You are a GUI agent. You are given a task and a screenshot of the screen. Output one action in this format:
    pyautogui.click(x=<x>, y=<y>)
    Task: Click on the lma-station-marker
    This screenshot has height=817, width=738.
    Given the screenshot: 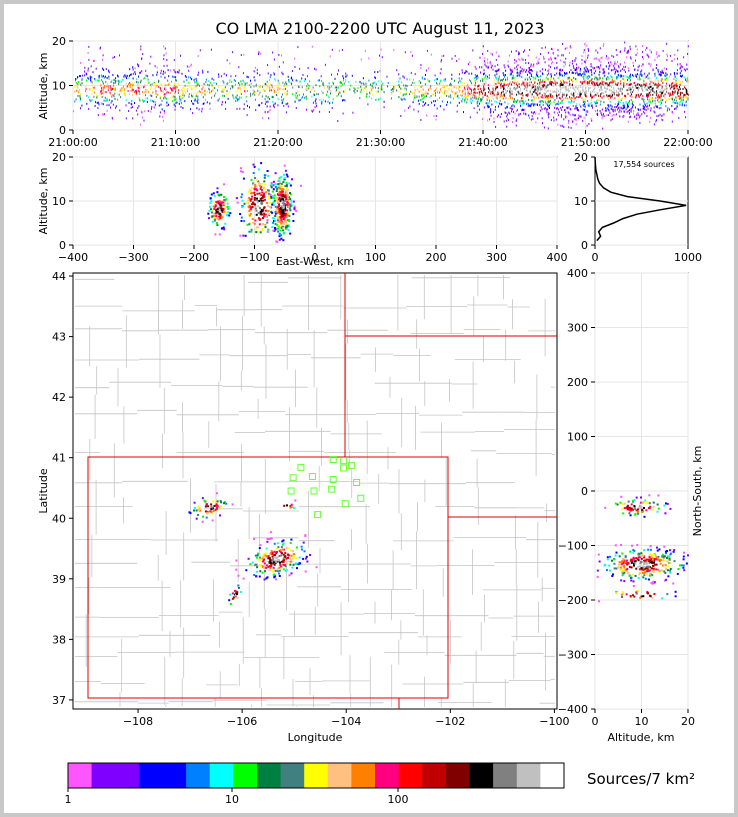 What is the action you would take?
    pyautogui.click(x=301, y=467)
    